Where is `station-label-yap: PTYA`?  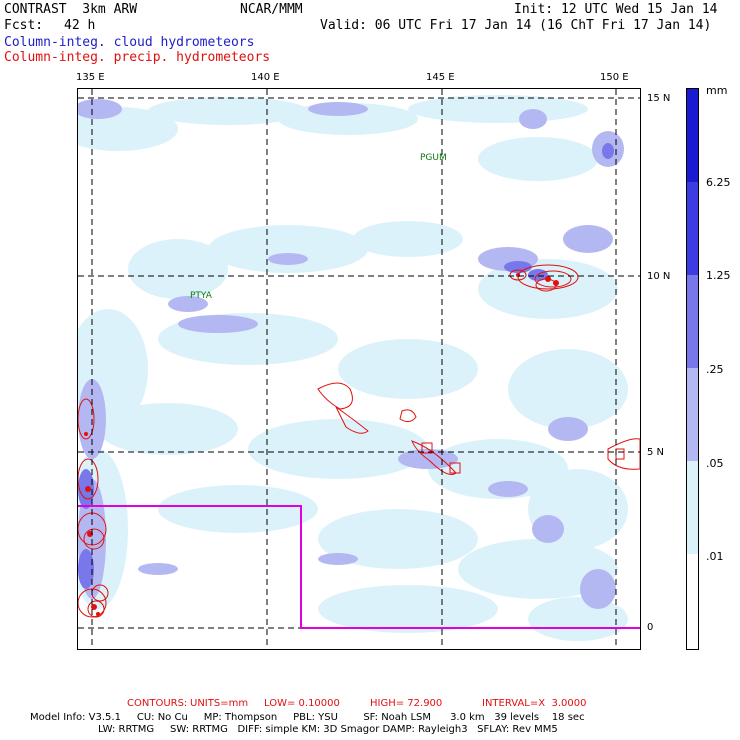
station-label-yap: PTYA is located at coordinates (201, 296).